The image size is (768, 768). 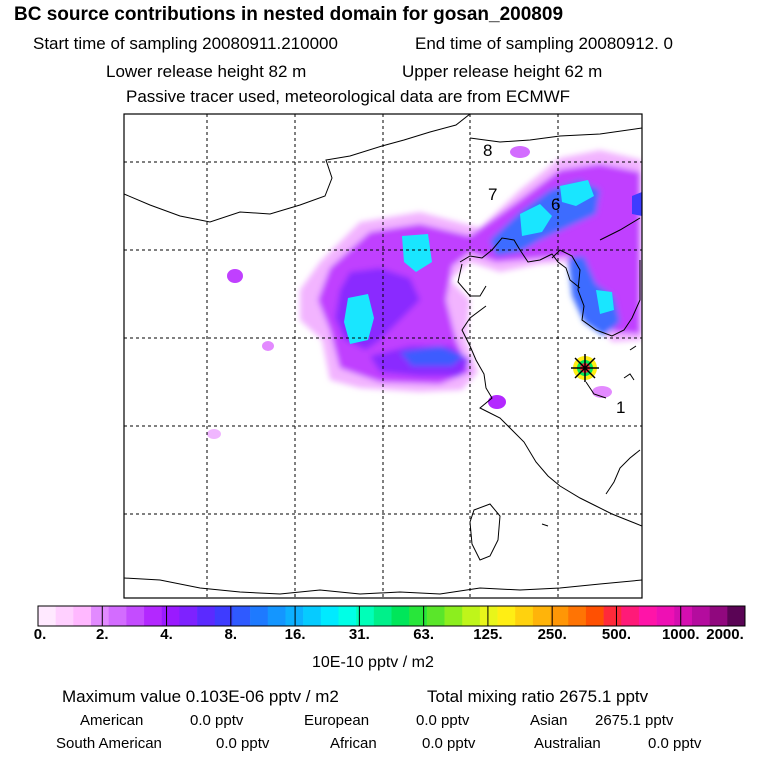 What do you see at coordinates (109, 743) in the screenshot?
I see `south-american-label: South American` at bounding box center [109, 743].